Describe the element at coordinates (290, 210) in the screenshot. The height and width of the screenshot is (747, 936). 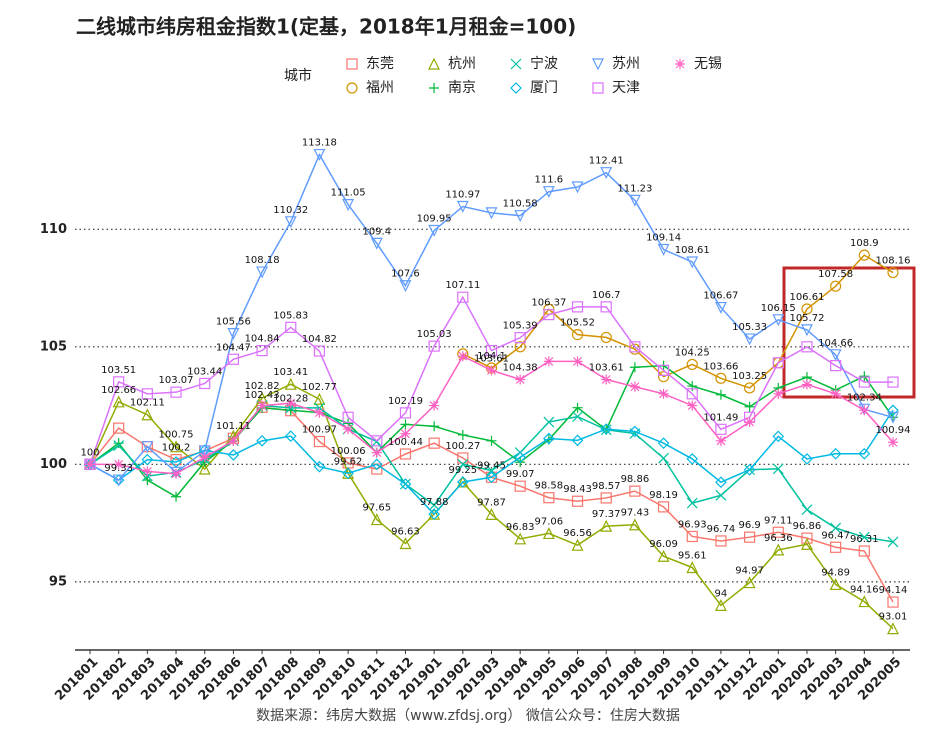
I see `data-label: 110.32` at that location.